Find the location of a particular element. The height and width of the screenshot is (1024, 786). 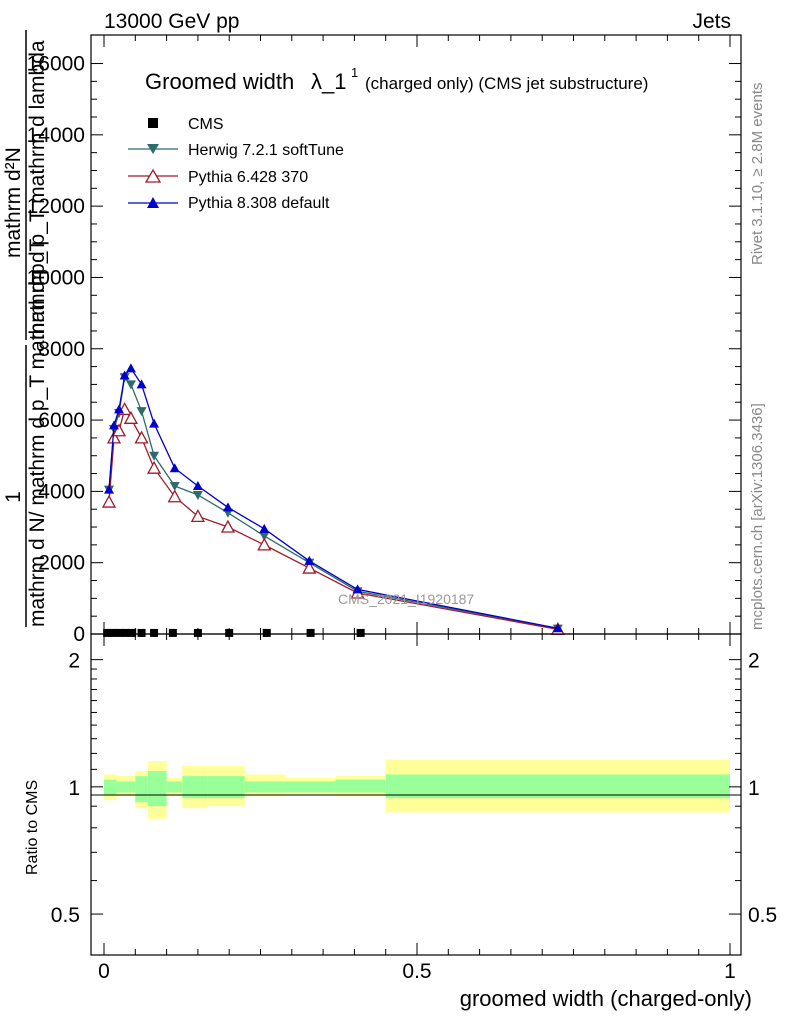

legend-marker-pythia6 is located at coordinates (153, 175).